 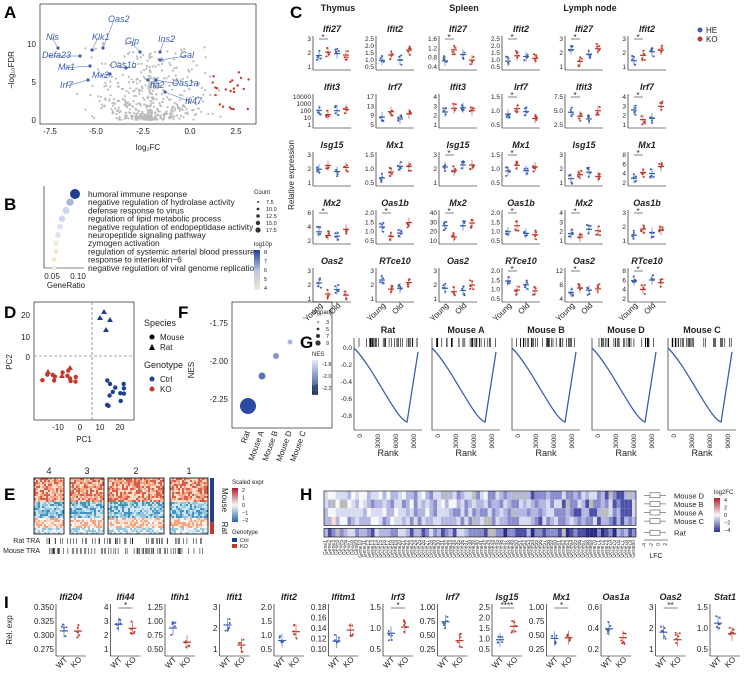 What do you see at coordinates (163, 365) in the screenshot?
I see `genotype-legend-title: Genotype` at bounding box center [163, 365].